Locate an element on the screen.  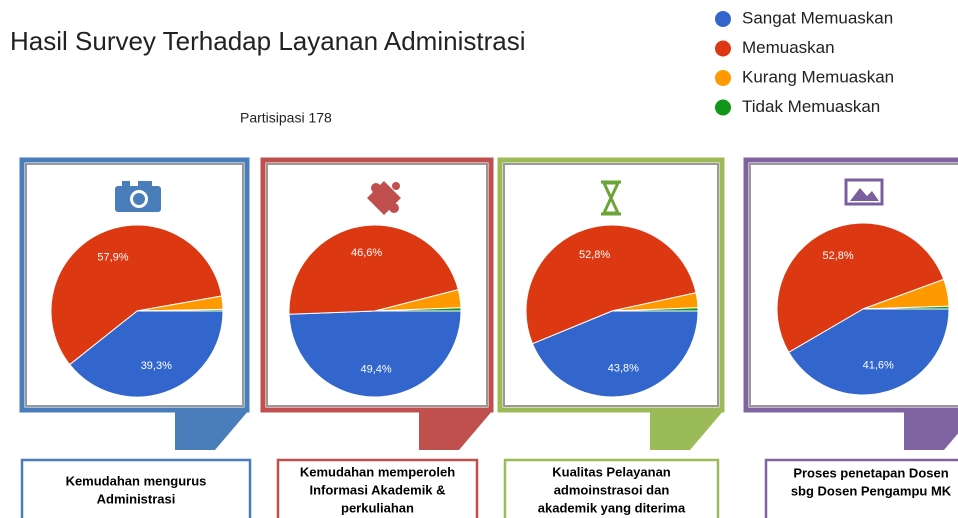
value-label: 57,9% is located at coordinates (112, 258).